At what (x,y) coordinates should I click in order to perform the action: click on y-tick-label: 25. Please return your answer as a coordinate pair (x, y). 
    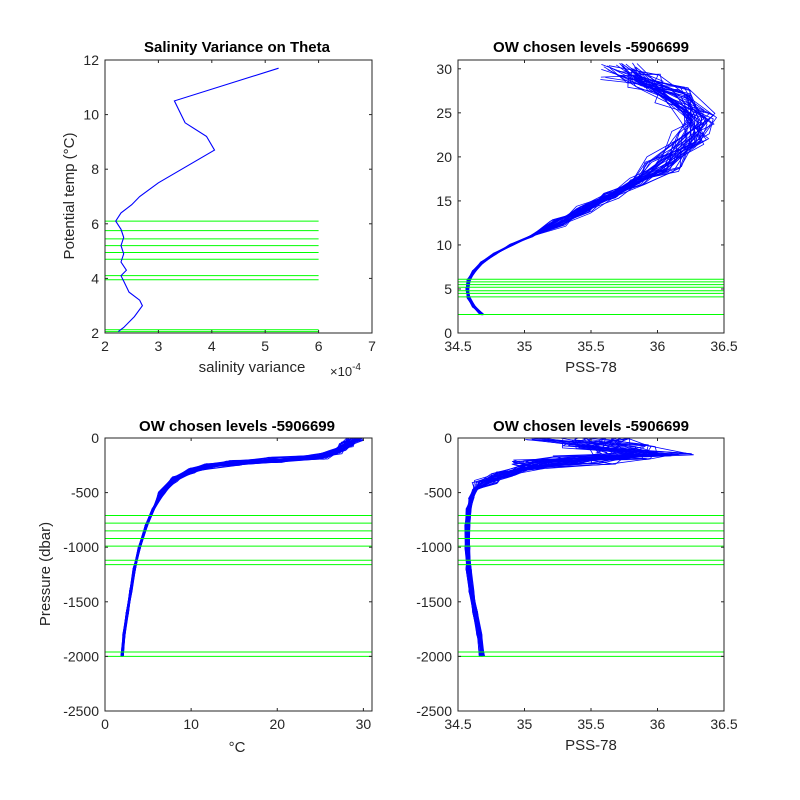
    Looking at the image, I should click on (444, 113).